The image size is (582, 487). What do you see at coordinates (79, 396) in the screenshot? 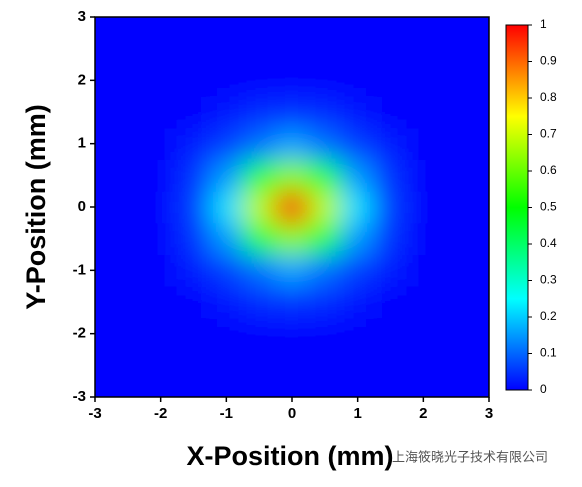
I see `y-tick-label: -3` at bounding box center [79, 396].